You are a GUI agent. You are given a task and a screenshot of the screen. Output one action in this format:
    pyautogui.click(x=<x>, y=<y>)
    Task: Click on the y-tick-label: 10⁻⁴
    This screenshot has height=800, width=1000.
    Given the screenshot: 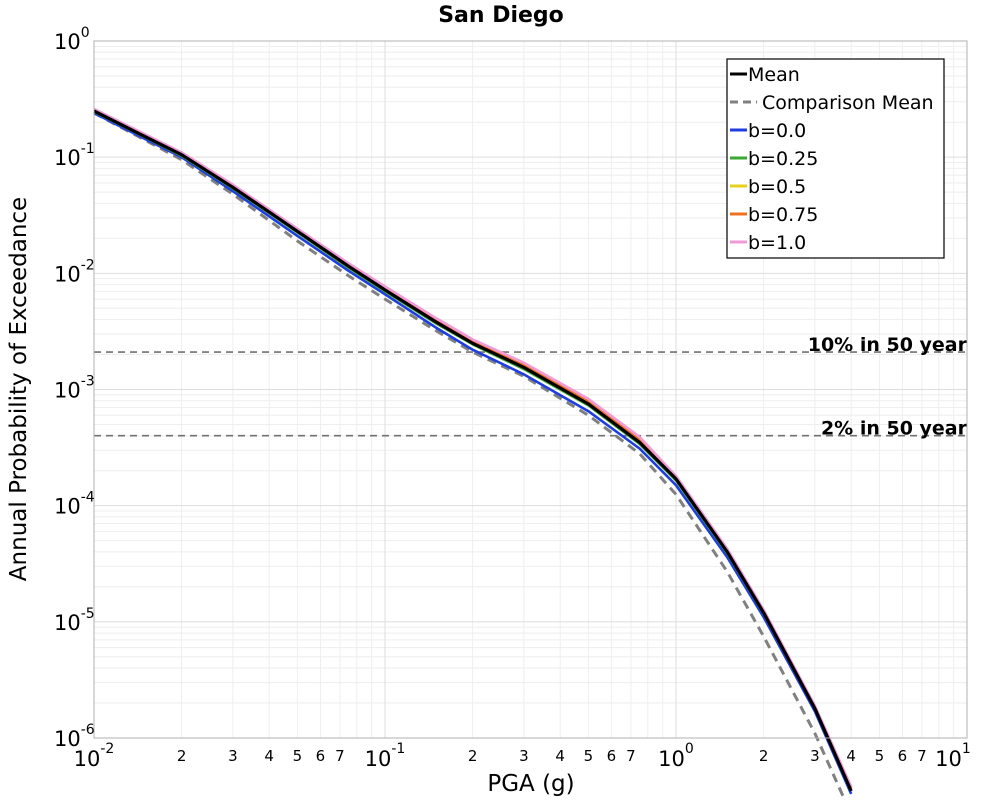 What is the action you would take?
    pyautogui.click(x=74, y=504)
    